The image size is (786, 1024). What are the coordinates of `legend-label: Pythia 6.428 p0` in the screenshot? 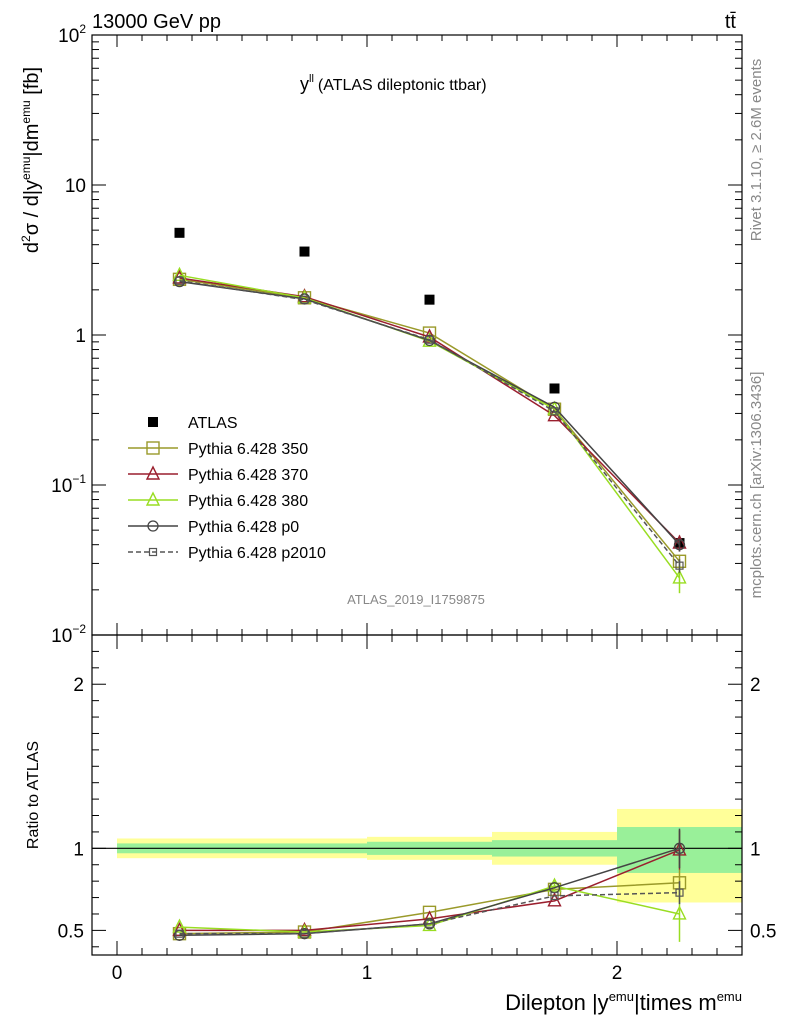 It's located at (243, 527).